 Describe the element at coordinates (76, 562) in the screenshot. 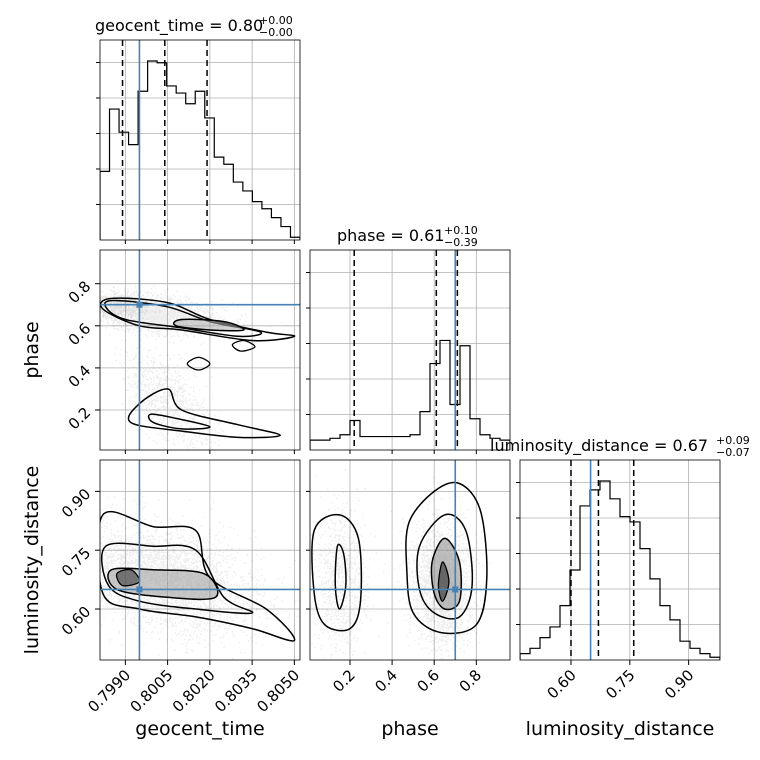

I see `ytick-label-luminosity-distance-1: 0.75` at that location.